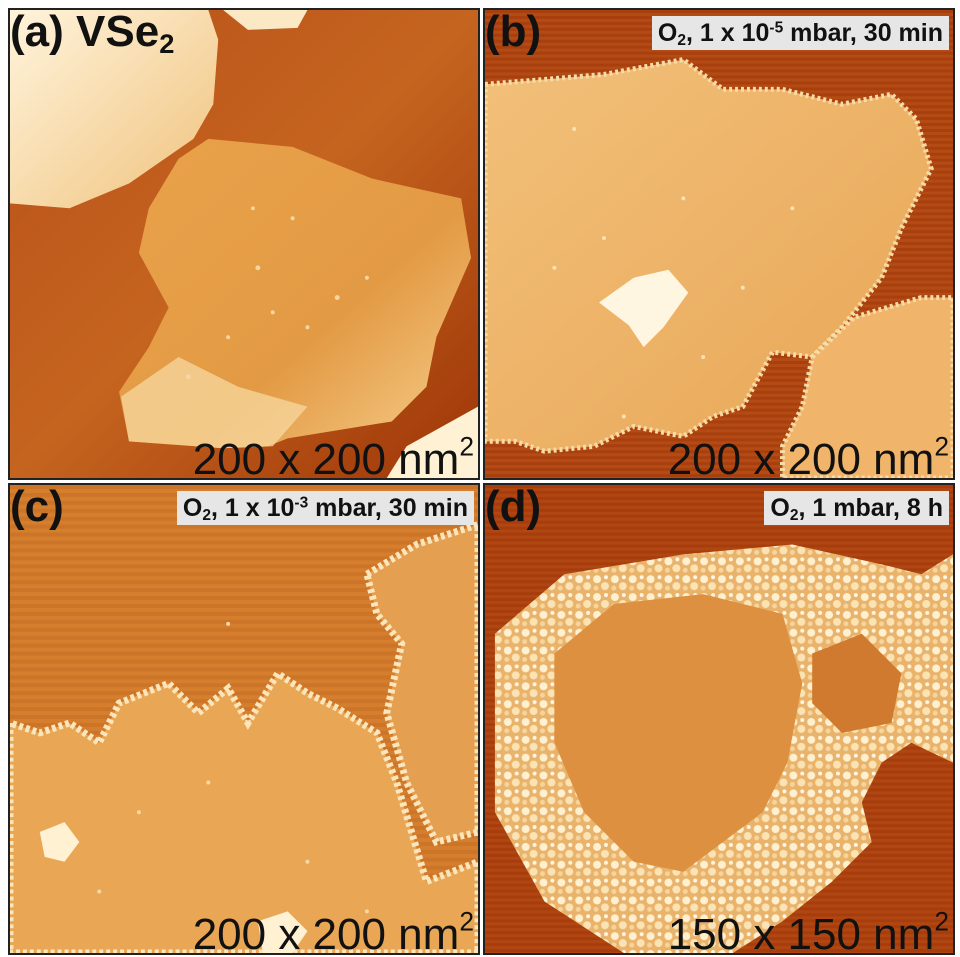  I want to click on panel-a-label: (a) VSe2, so click(92, 33).